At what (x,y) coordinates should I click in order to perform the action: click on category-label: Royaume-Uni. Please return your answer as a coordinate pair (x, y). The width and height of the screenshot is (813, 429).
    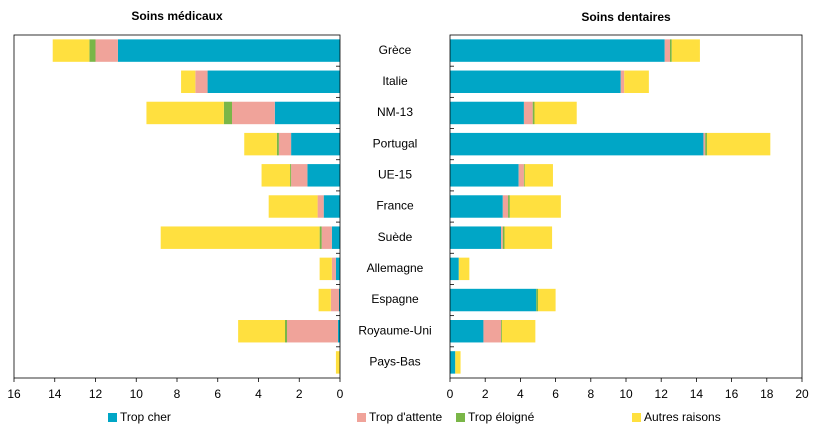
    Looking at the image, I should click on (394, 330).